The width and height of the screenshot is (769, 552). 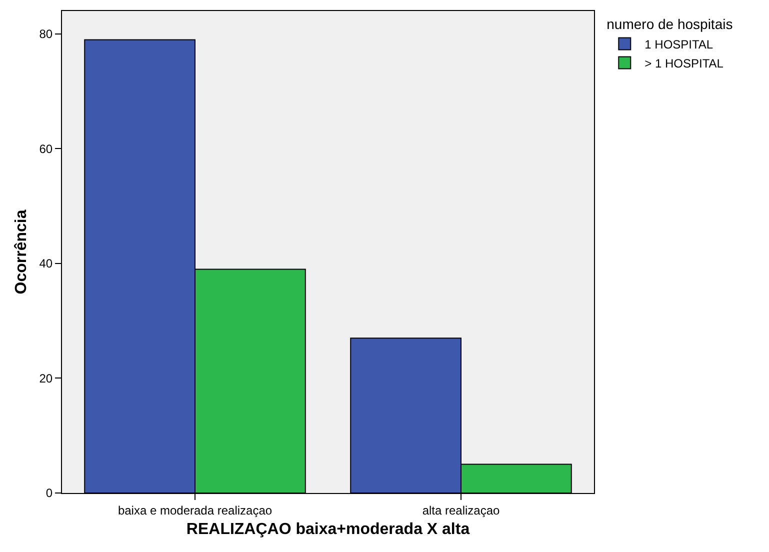 What do you see at coordinates (46, 149) in the screenshot?
I see `y-tick-label: 60` at bounding box center [46, 149].